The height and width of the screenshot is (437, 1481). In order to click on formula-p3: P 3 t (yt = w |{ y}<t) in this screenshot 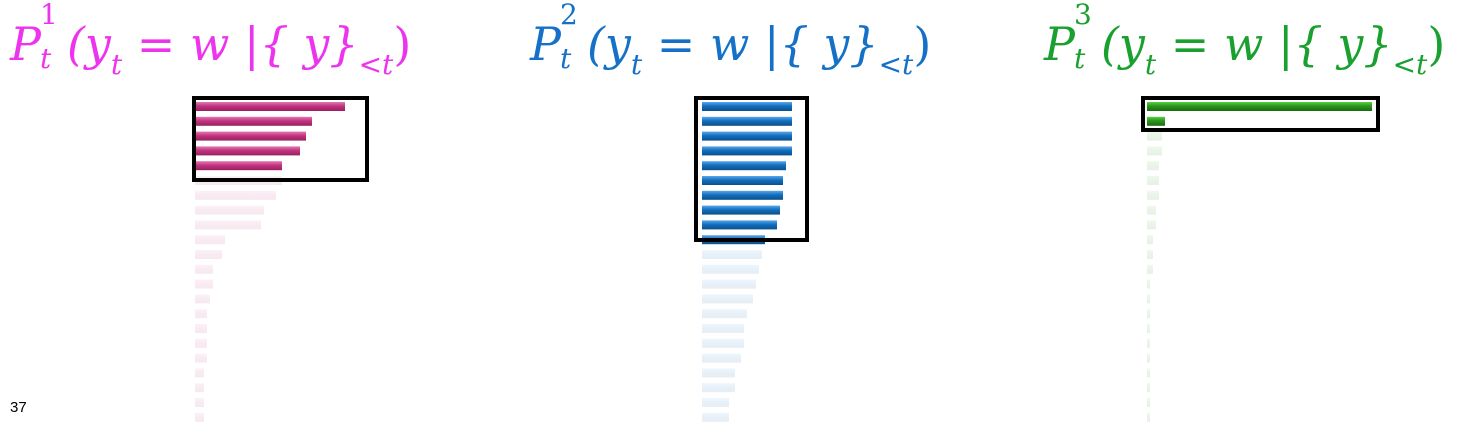, I will do `click(1245, 52)`.